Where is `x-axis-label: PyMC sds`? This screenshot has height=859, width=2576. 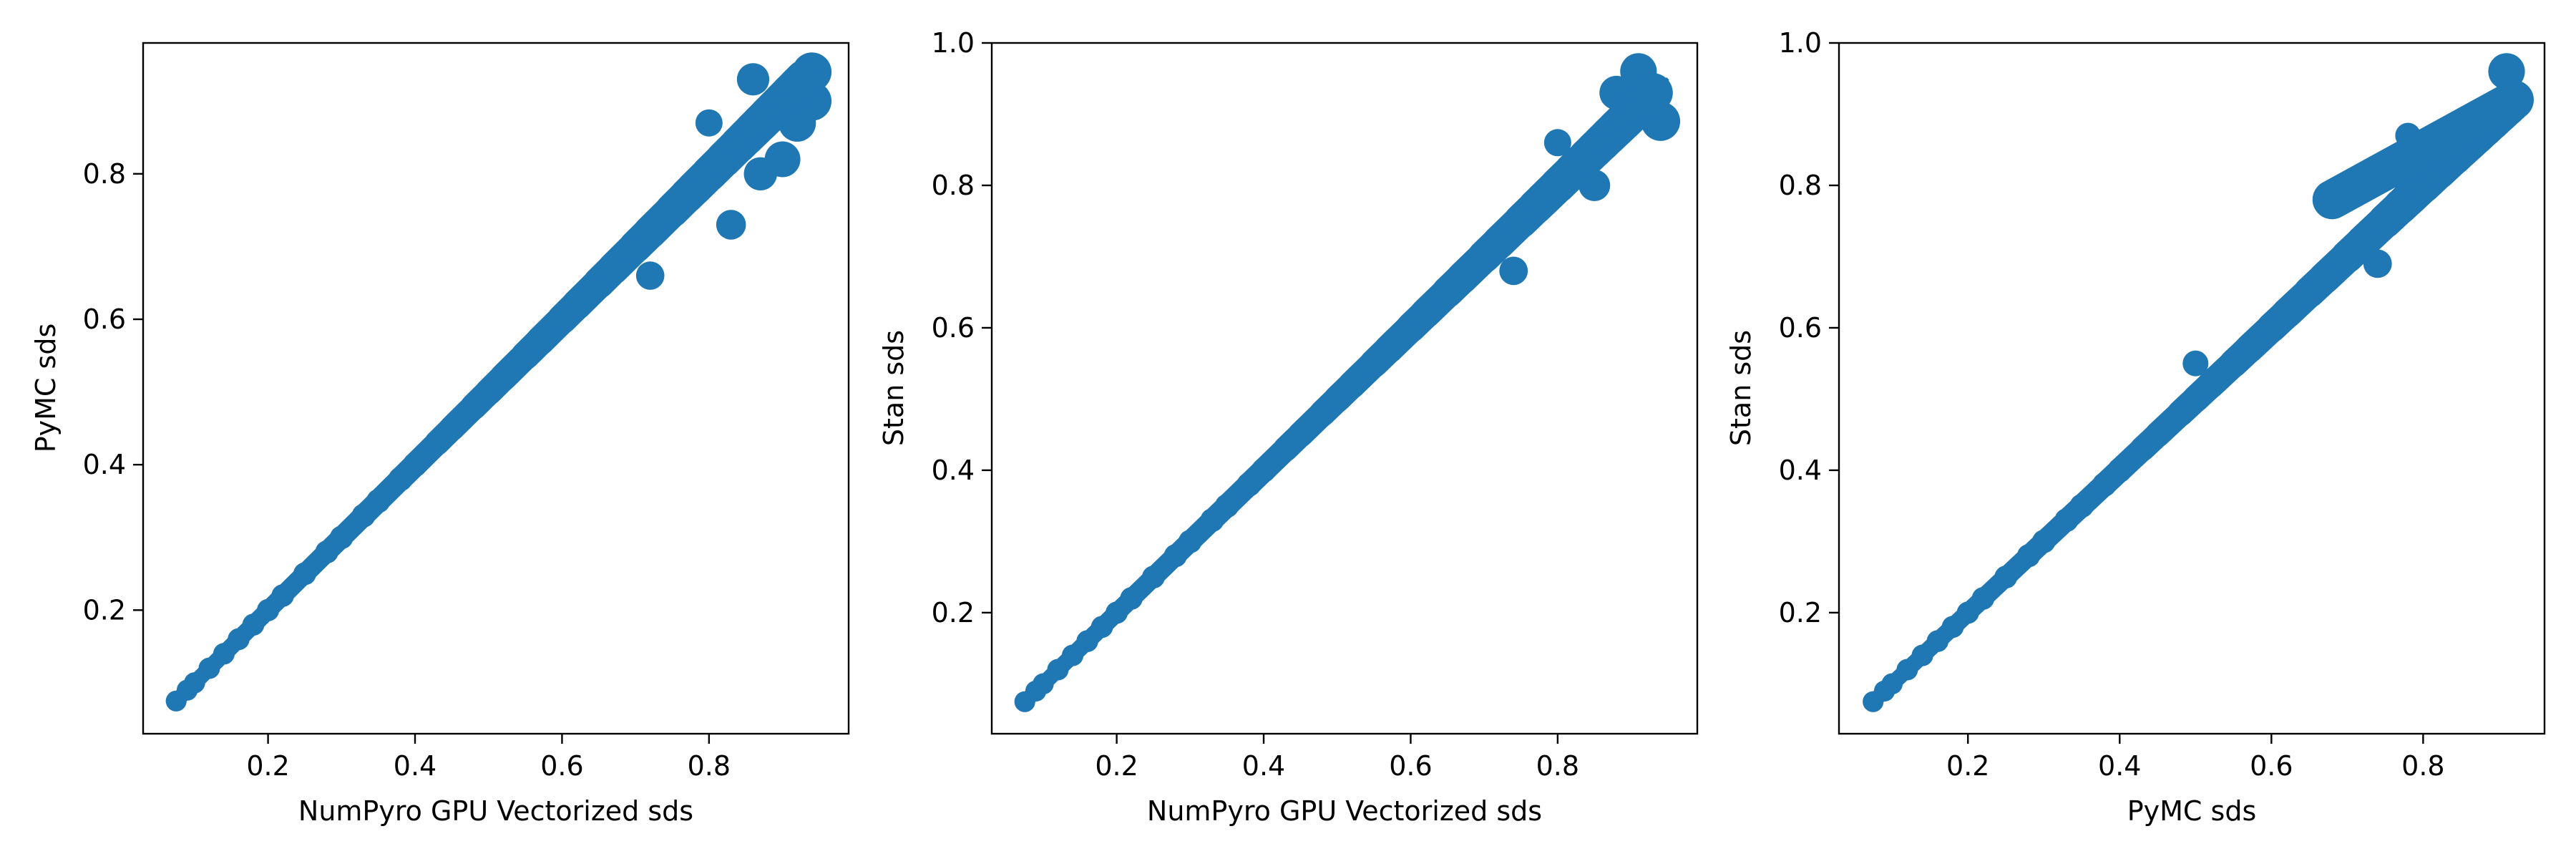 x-axis-label: PyMC sds is located at coordinates (2192, 811).